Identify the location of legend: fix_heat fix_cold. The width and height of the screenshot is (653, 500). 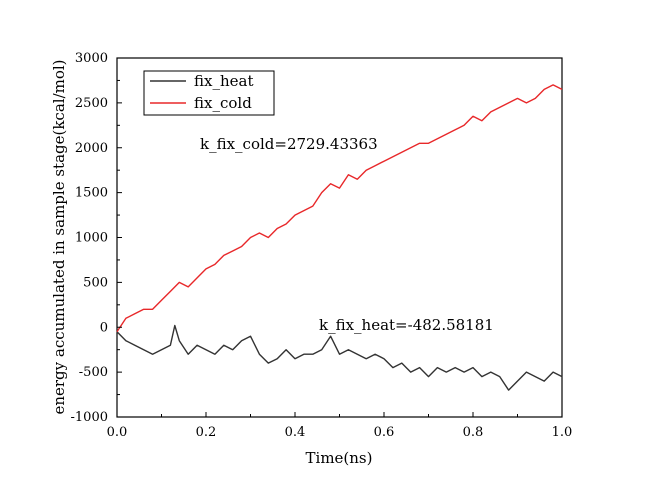
(209, 93).